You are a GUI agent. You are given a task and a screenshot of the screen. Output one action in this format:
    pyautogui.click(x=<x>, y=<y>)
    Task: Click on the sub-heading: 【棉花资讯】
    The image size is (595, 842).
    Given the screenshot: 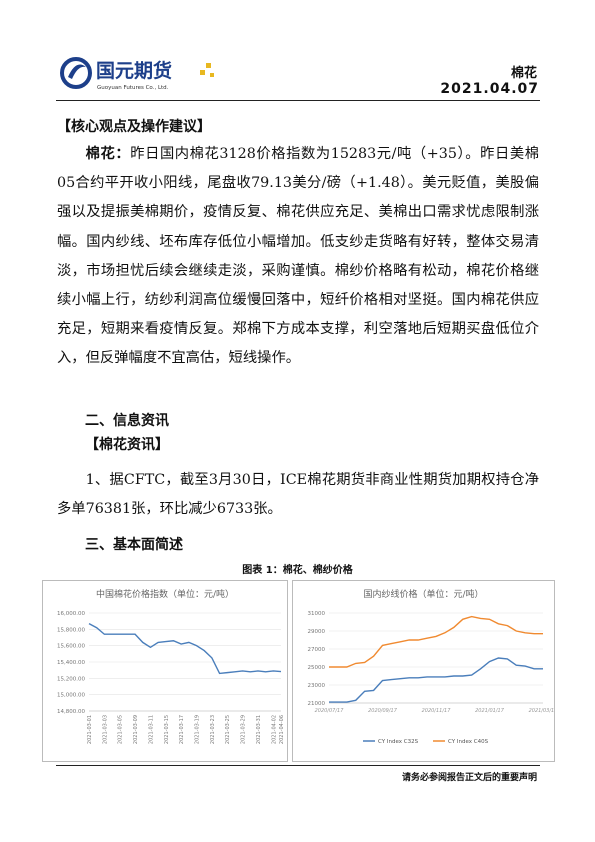 What is the action you would take?
    pyautogui.click(x=127, y=445)
    